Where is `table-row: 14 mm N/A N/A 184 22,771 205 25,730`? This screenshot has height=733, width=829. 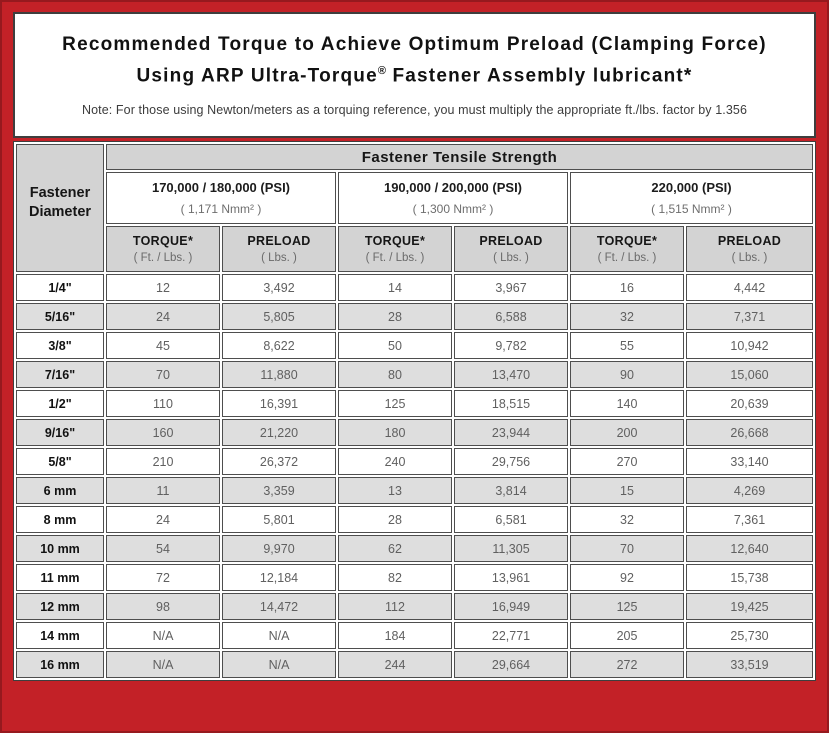
table-row: 14 mm N/A N/A 184 22,771 205 25,730 is located at coordinates (414, 635).